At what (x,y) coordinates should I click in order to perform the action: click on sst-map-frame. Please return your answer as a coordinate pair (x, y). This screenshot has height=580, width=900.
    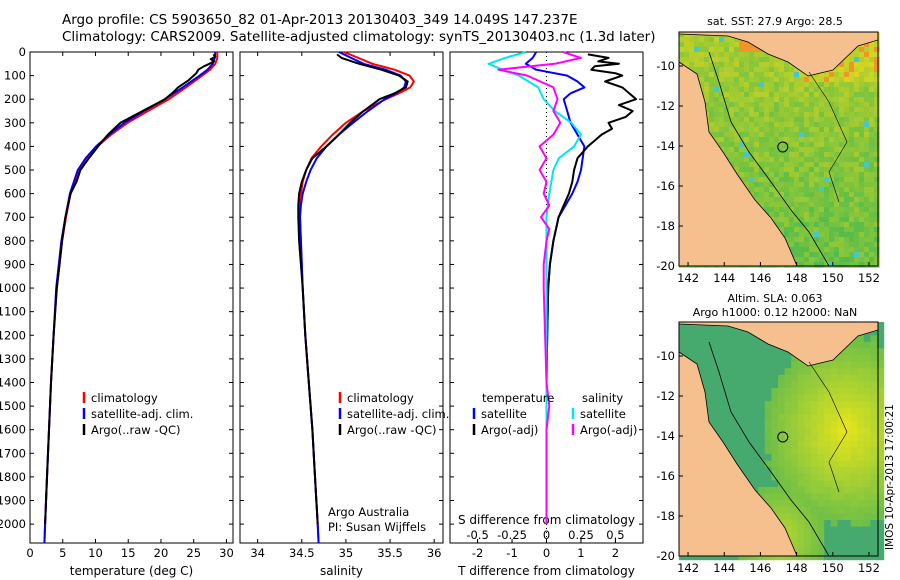
    Looking at the image, I should click on (778, 149).